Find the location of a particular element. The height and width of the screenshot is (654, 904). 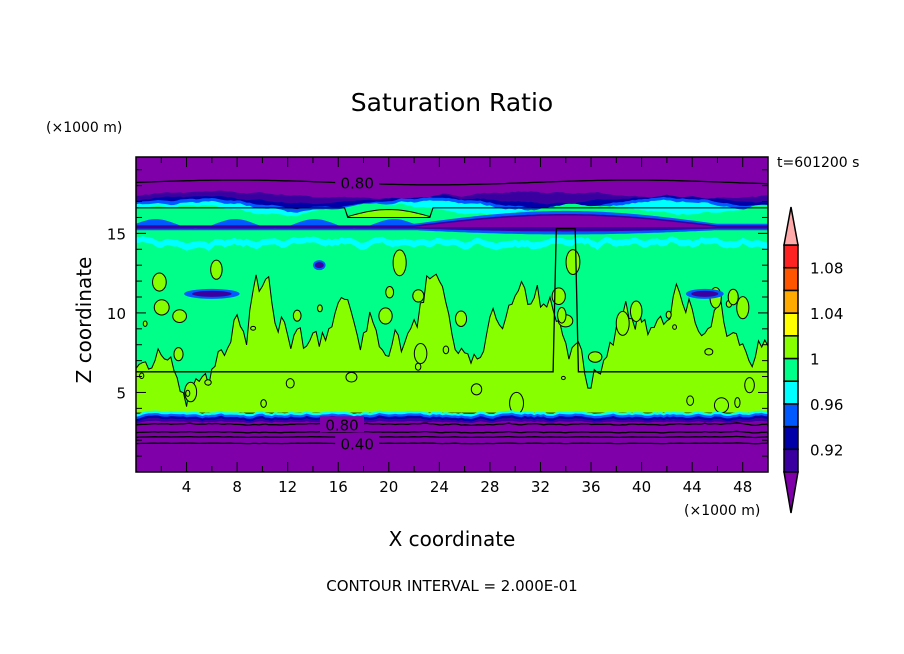

colorbar-under-triangle is located at coordinates (791, 492).